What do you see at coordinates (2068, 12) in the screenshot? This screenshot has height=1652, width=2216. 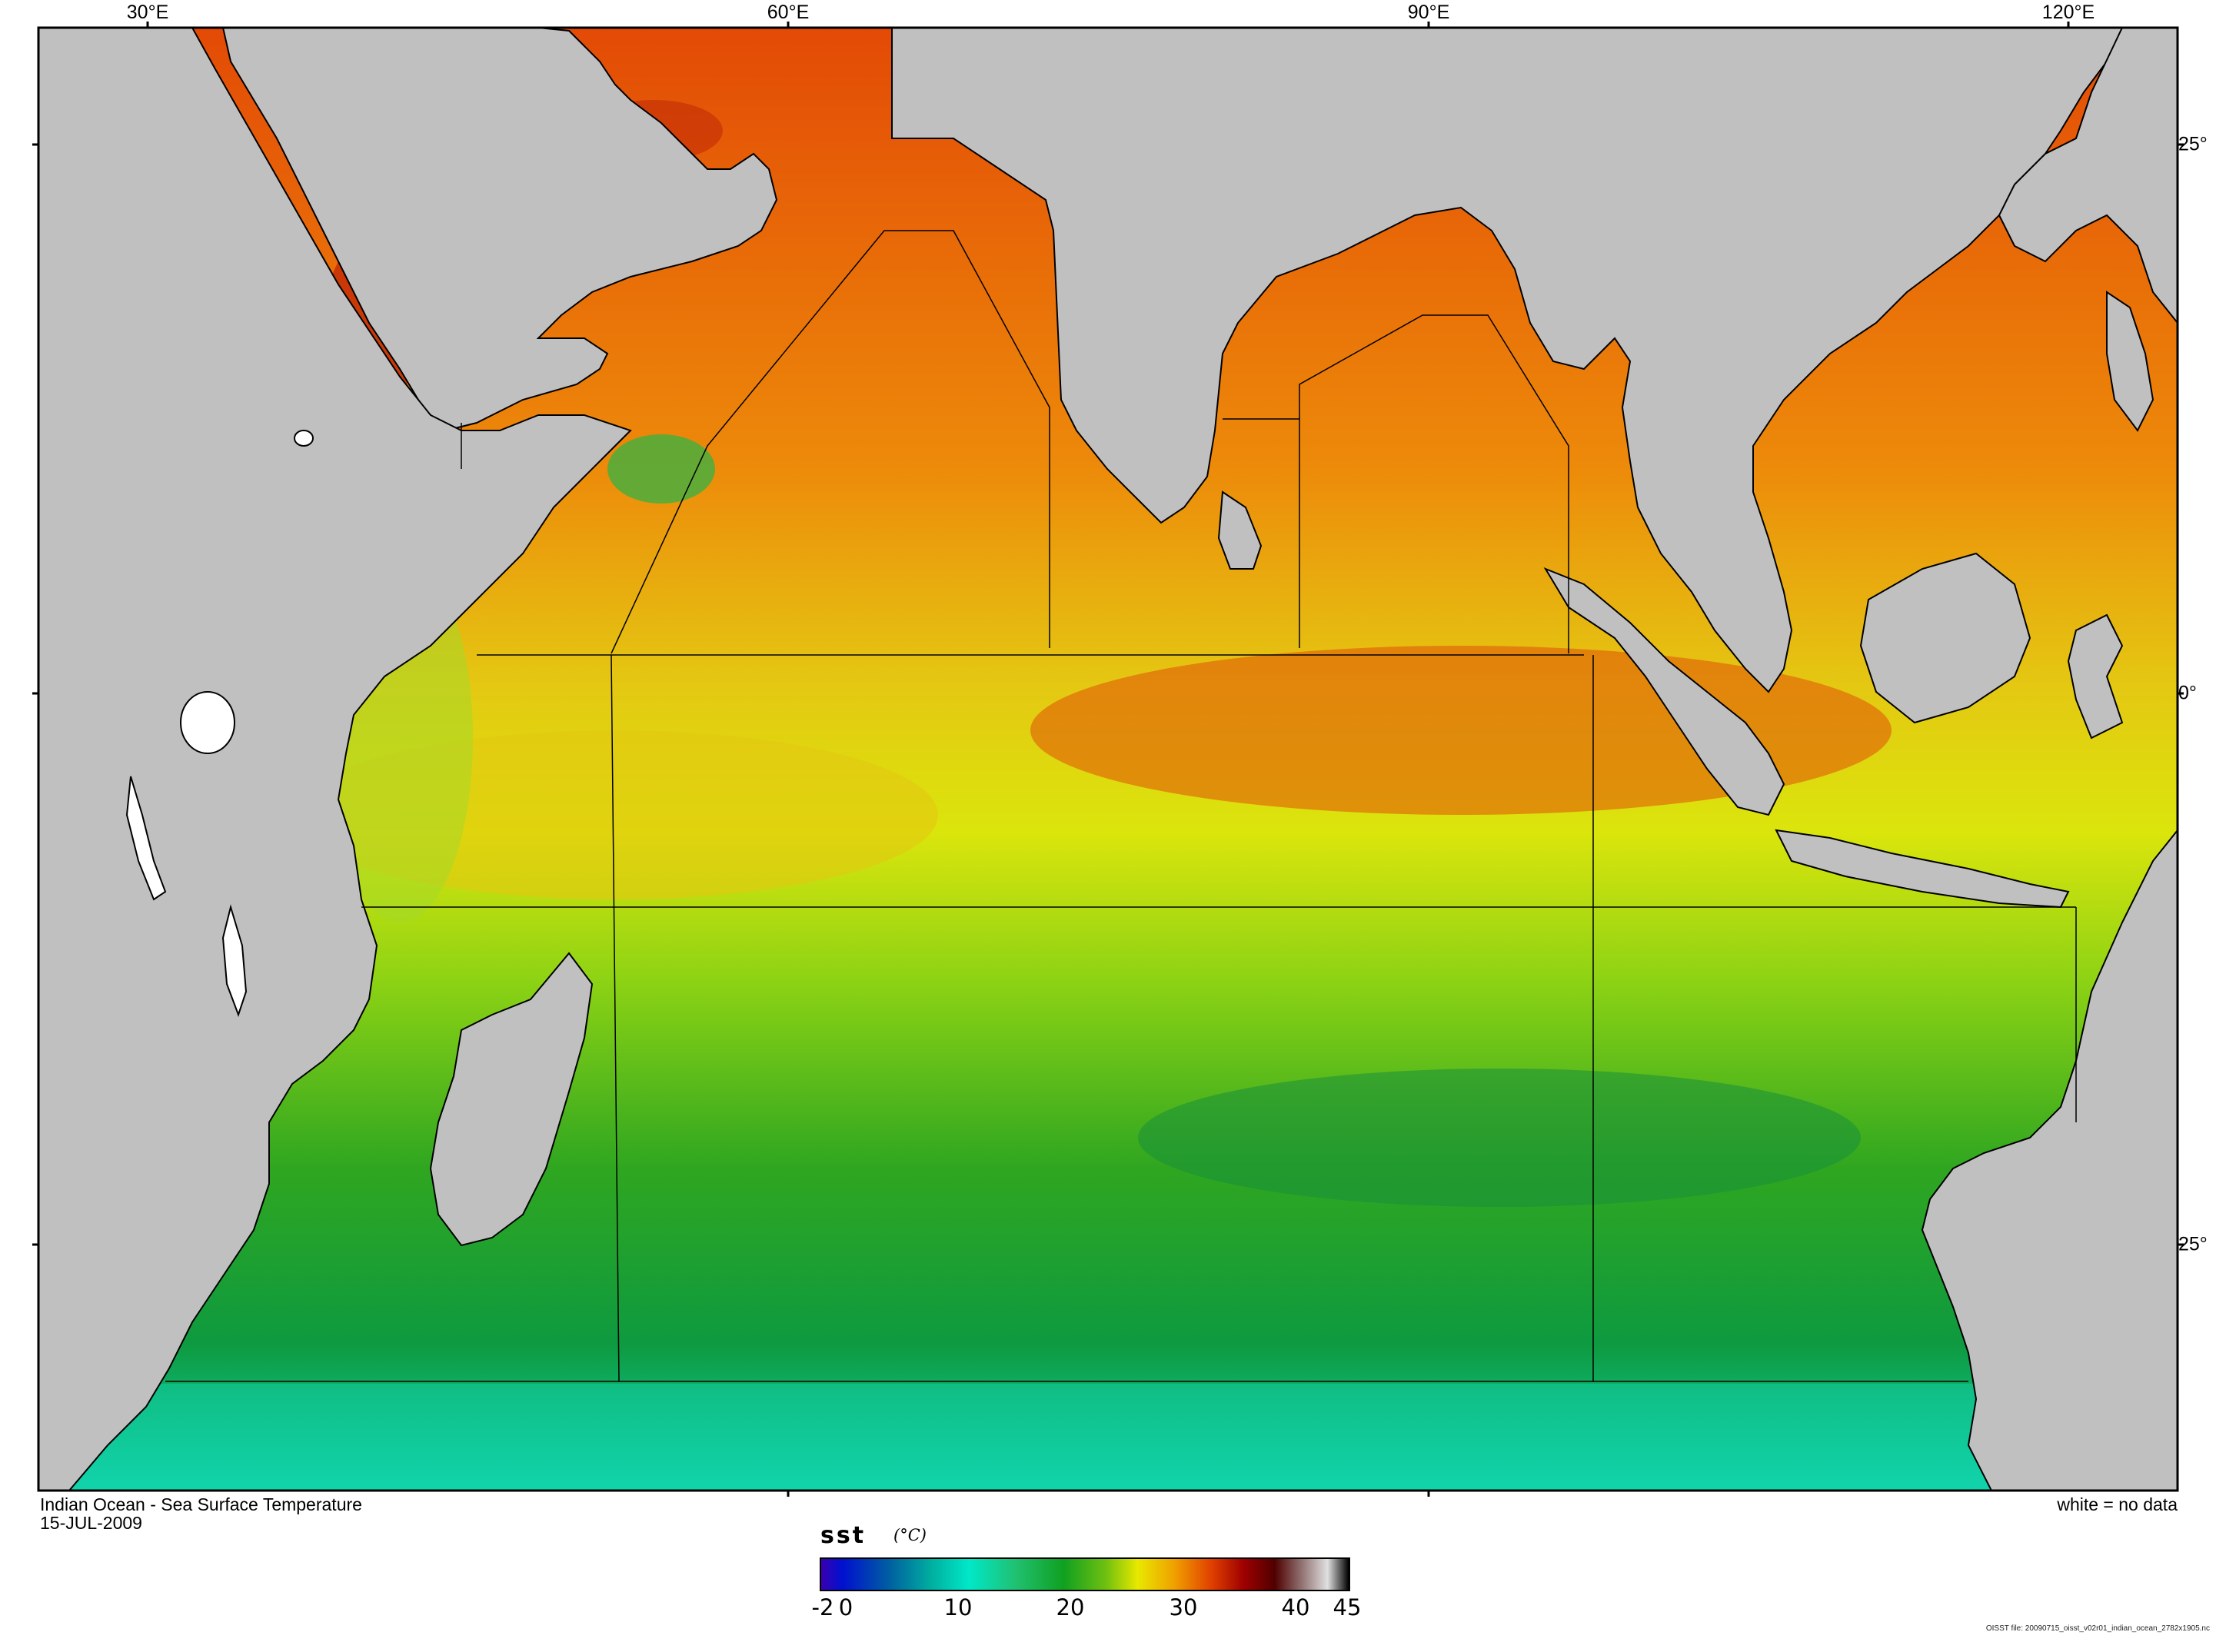 I see `lon-label-120e: 120°E` at bounding box center [2068, 12].